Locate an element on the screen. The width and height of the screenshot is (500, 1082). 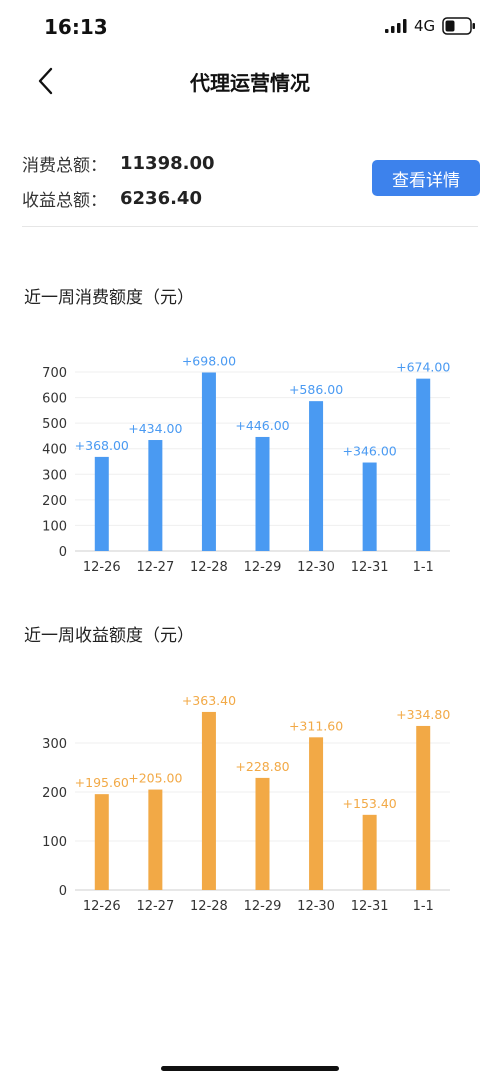
summary-panel: 消费总额： 11398.00 收益总额： 6236.40 查看详情 is located at coordinates (251, 186).